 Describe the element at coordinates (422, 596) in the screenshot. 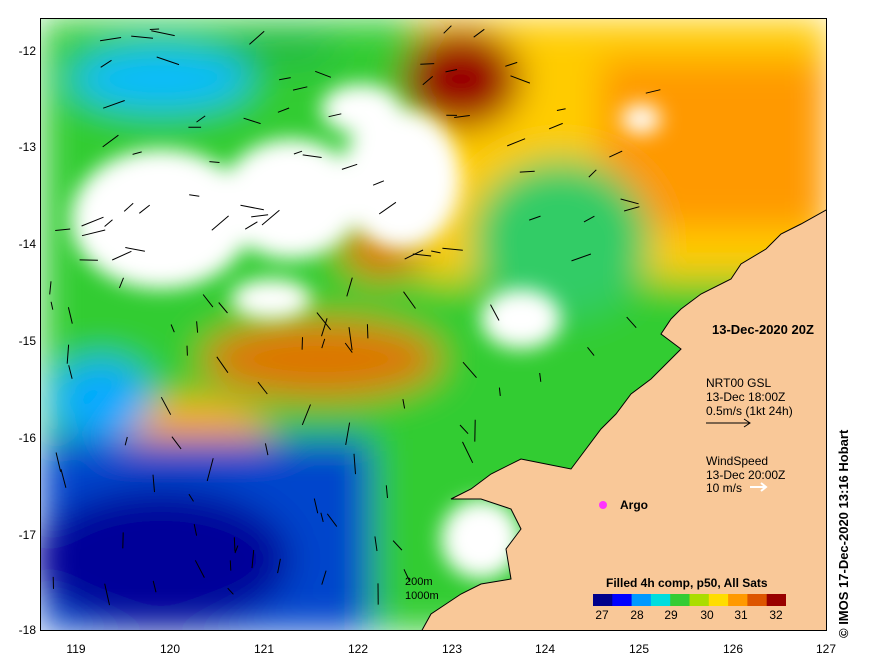

I see `depth-1000m-label: 1000m` at that location.